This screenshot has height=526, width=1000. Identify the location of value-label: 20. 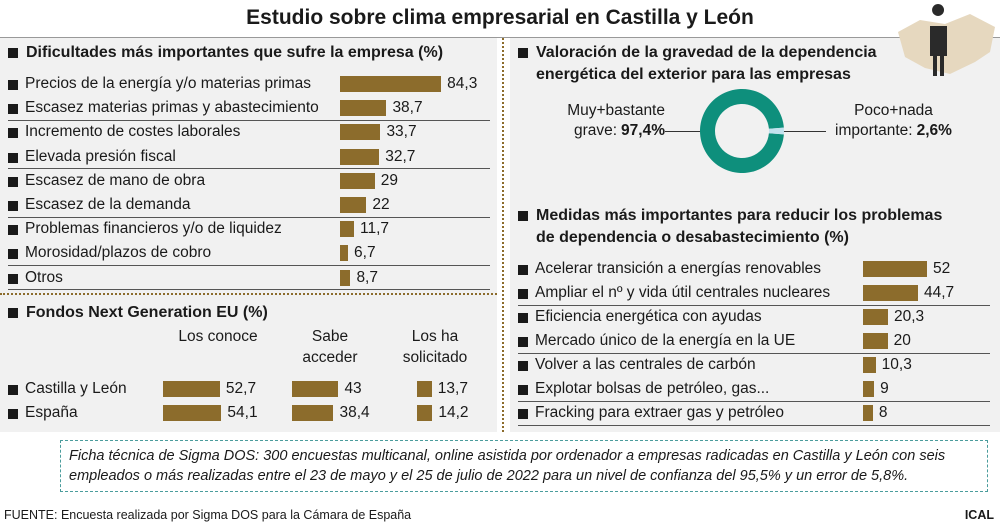
(902, 340).